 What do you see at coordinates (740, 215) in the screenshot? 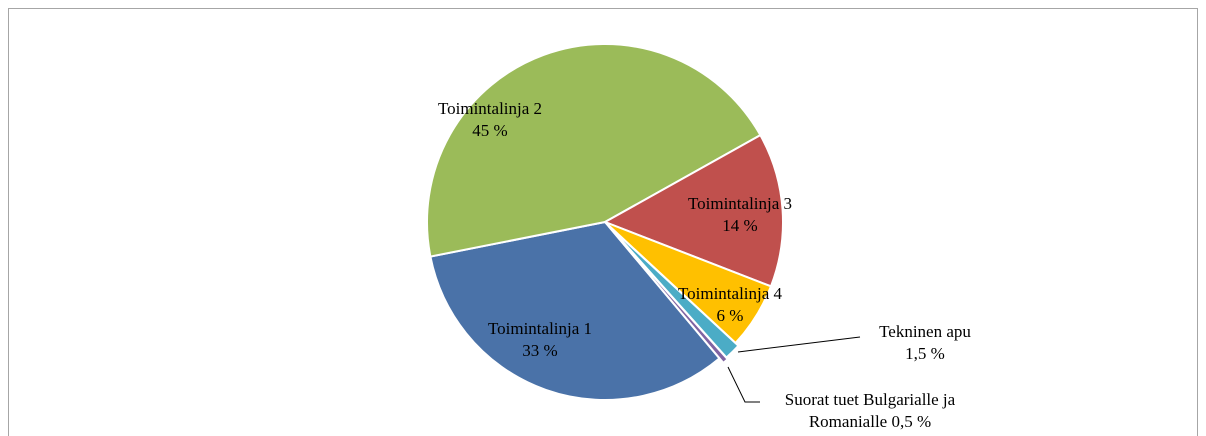
I see `slice-label: Toimintalinja 3 14 %` at bounding box center [740, 215].